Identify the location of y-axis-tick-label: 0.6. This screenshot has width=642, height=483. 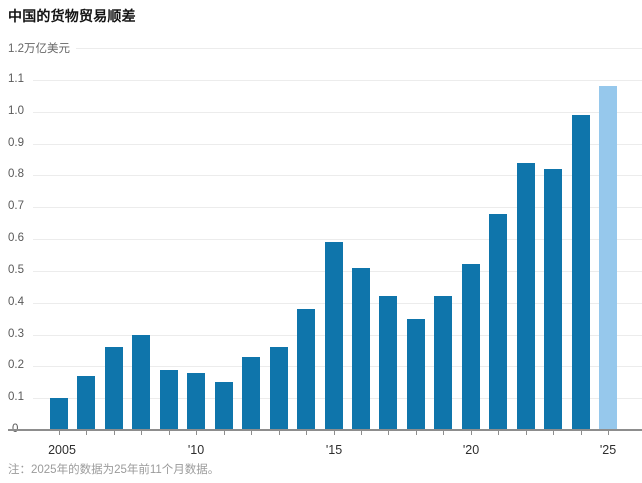
(16, 238).